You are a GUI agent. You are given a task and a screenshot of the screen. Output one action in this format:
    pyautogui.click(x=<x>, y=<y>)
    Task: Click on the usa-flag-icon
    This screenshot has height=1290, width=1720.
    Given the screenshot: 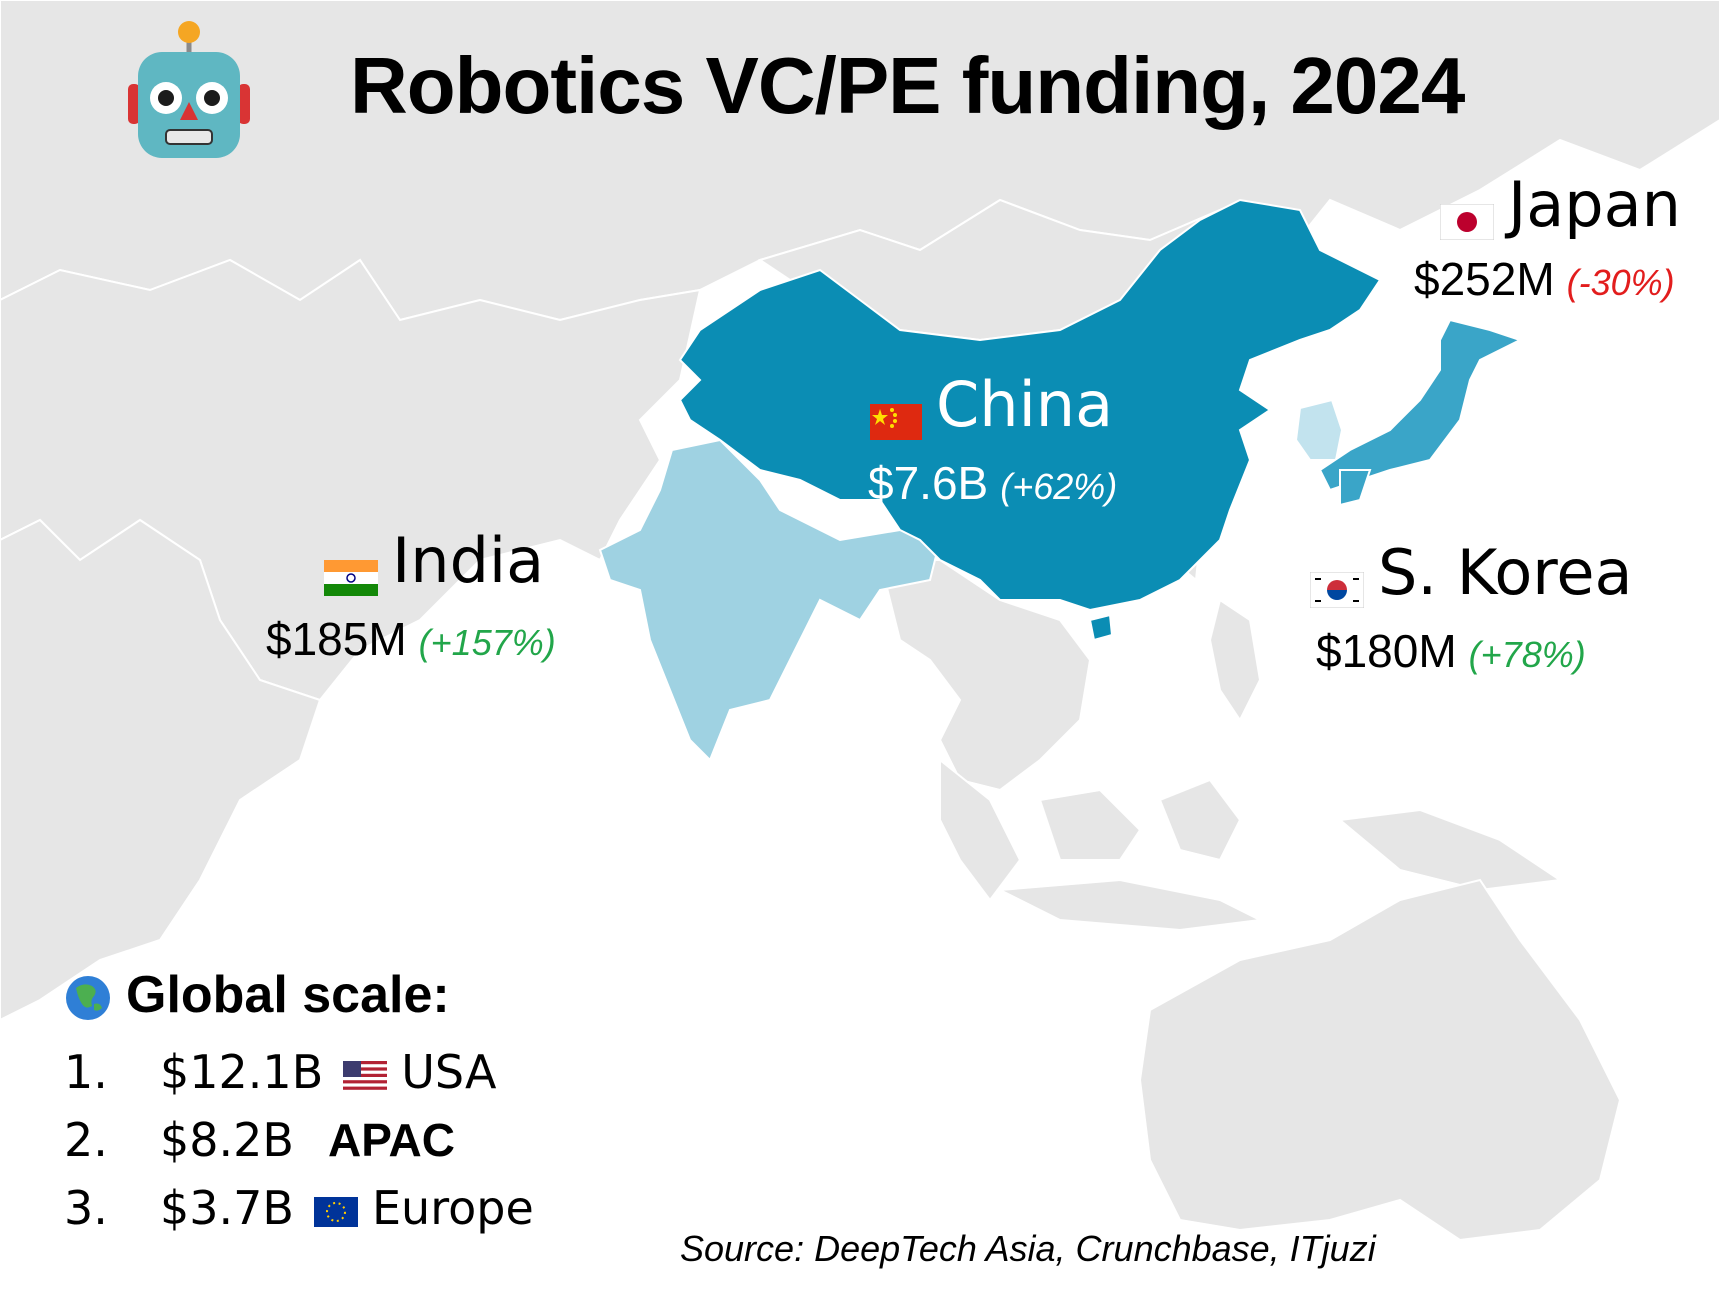 What is the action you would take?
    pyautogui.click(x=365, y=1075)
    